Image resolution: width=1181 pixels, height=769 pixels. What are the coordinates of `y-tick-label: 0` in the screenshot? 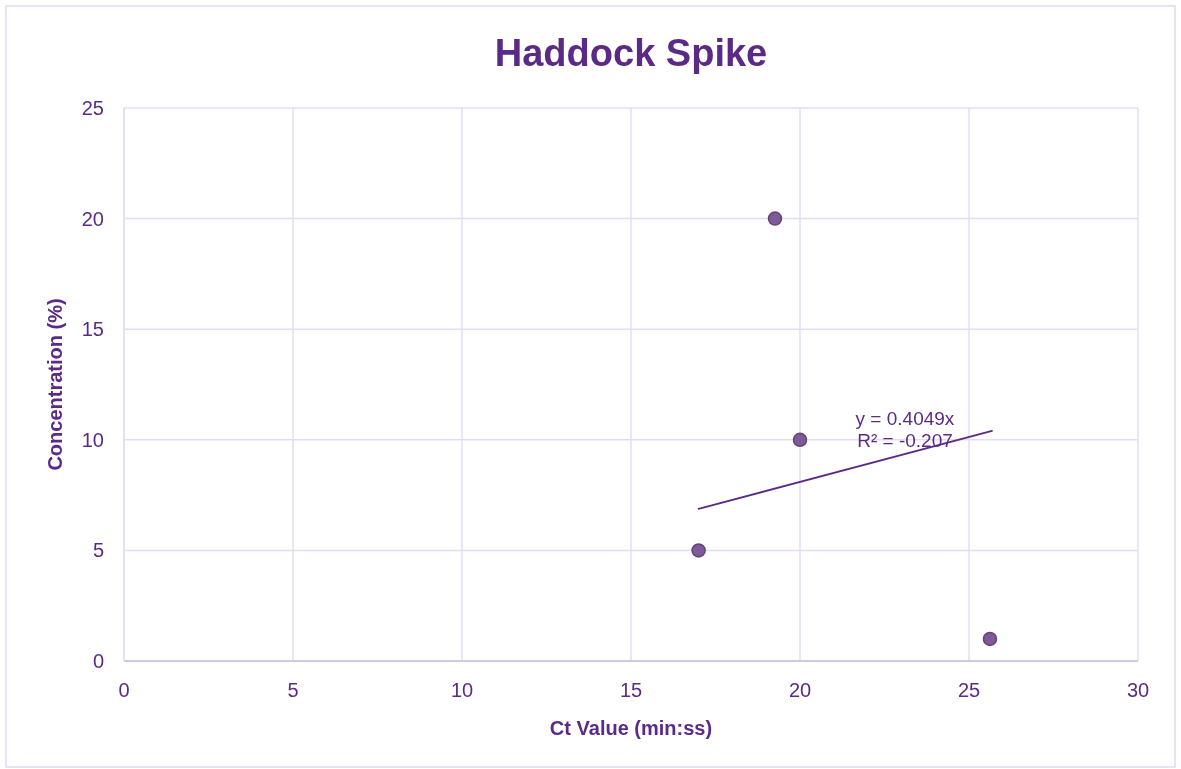 It's located at (98, 661).